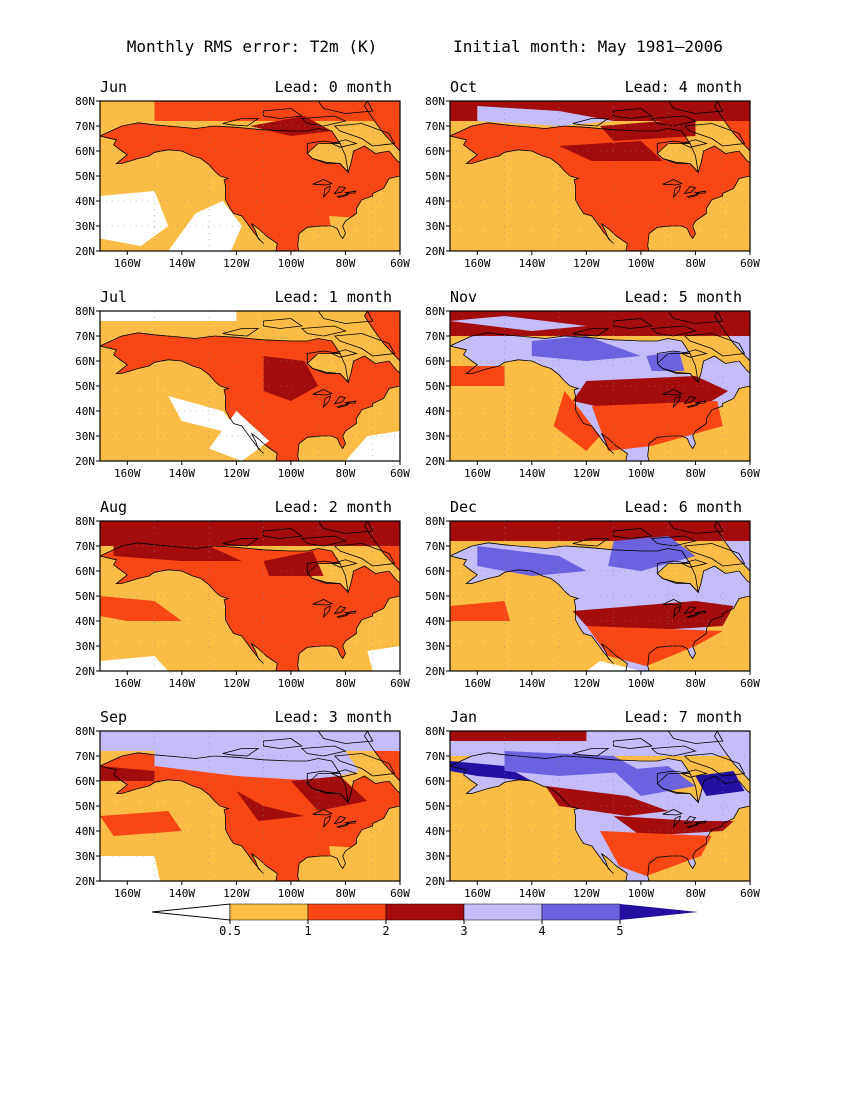 This screenshot has height=1100, width=850. Describe the element at coordinates (333, 507) in the screenshot. I see `panel-lead: Lead: 2 month` at that location.